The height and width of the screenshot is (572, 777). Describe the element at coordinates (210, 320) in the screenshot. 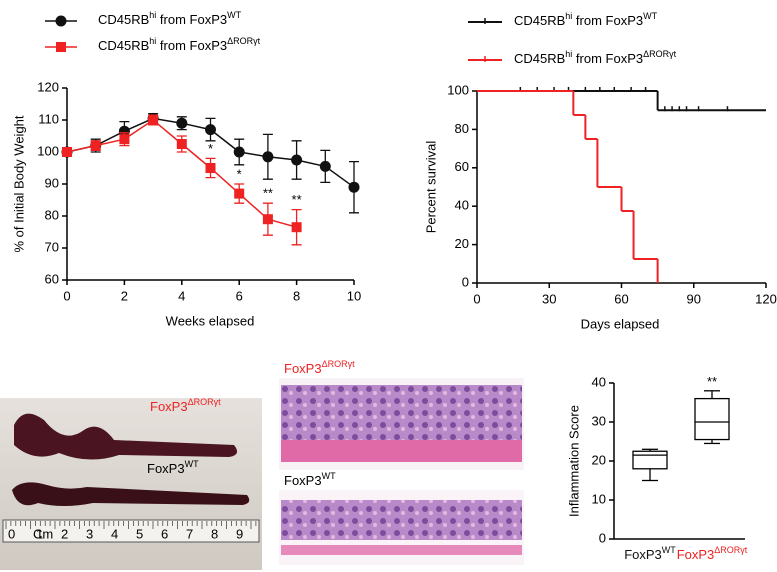

I see `x-axis-title: Weeks elapsed` at that location.